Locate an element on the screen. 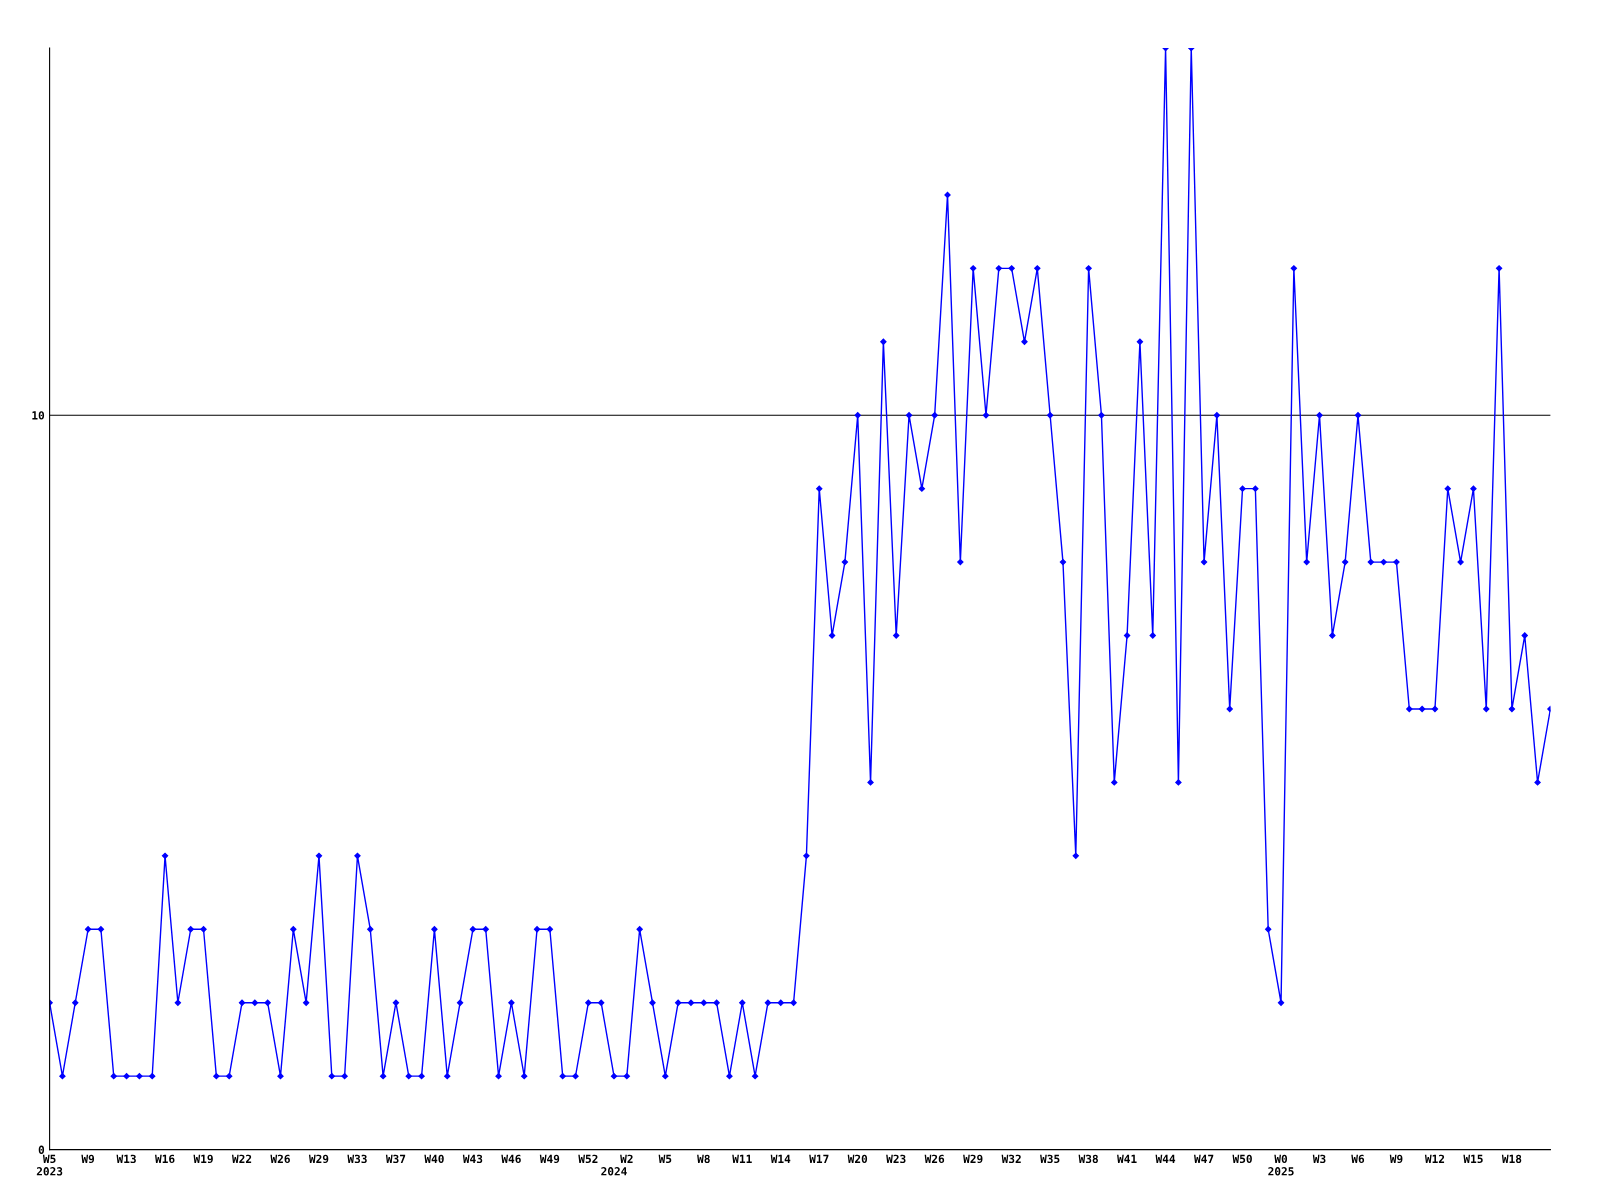 This screenshot has height=1200, width=1600. x-tick-label: W23 is located at coordinates (896, 1159).